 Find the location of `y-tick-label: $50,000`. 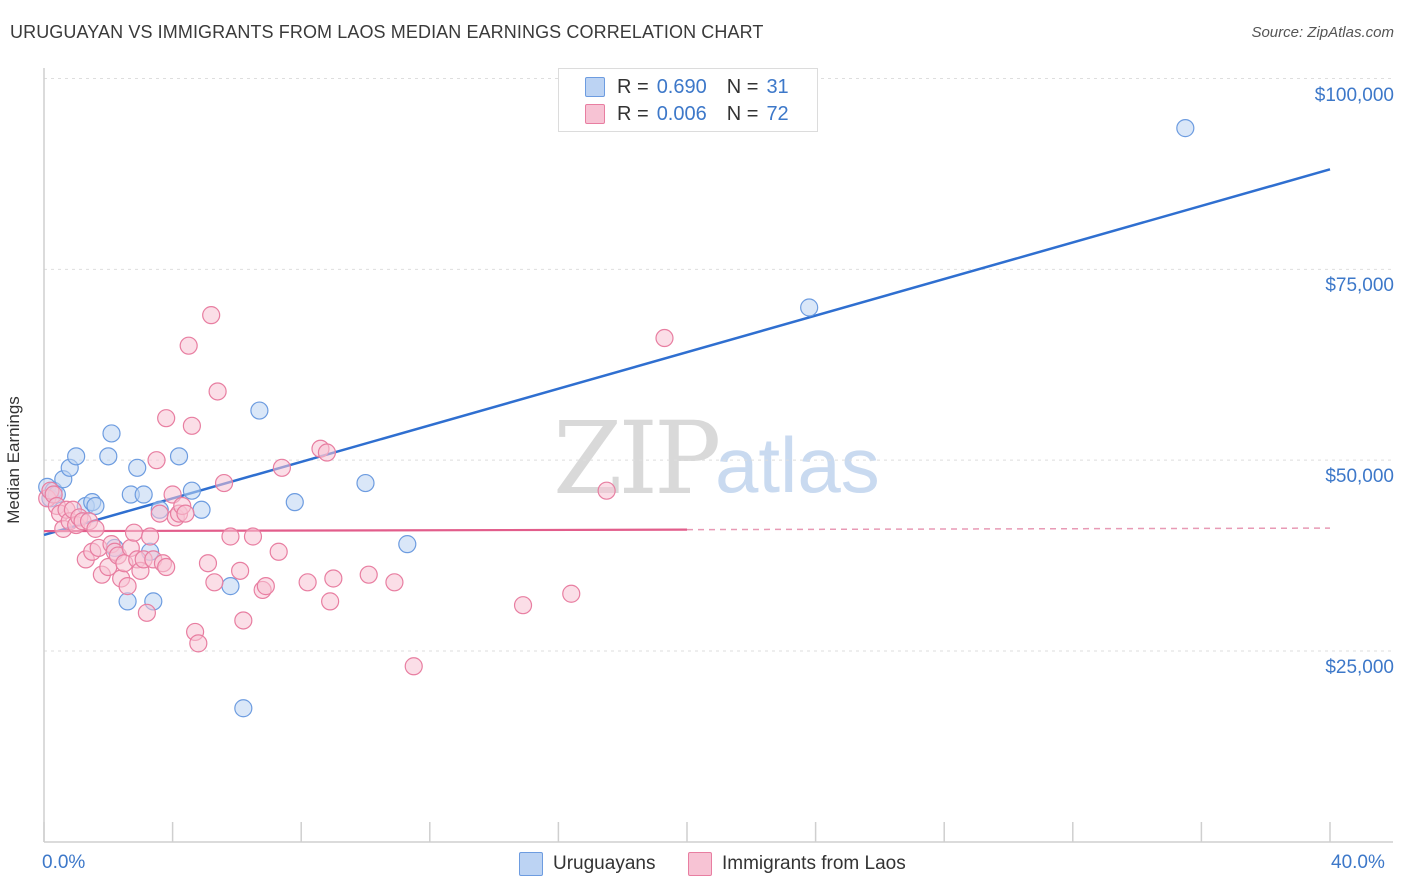

y-tick-label: $50,000 is located at coordinates (1359, 477).